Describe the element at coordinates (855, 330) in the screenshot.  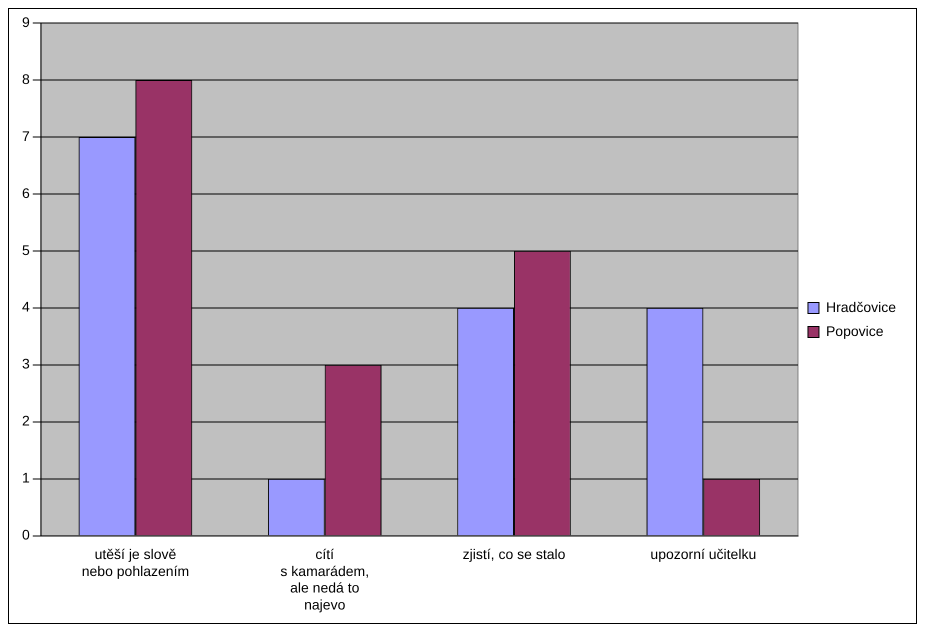
I see `legend-label: Popovice` at that location.